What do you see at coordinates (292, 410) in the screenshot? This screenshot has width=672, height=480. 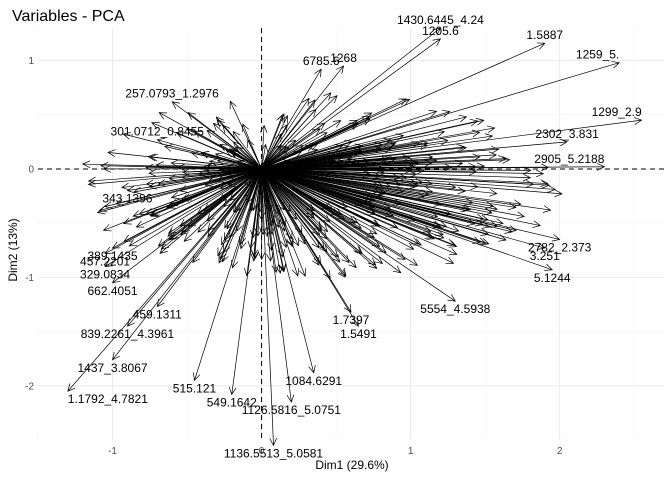 I see `variable-label: 1126.5816_5.0751` at bounding box center [292, 410].